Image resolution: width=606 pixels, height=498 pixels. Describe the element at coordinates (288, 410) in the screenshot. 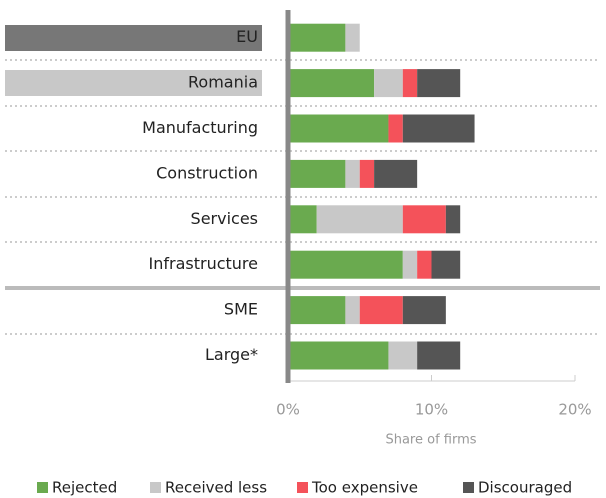

I see `x-tick-label: 0%` at that location.